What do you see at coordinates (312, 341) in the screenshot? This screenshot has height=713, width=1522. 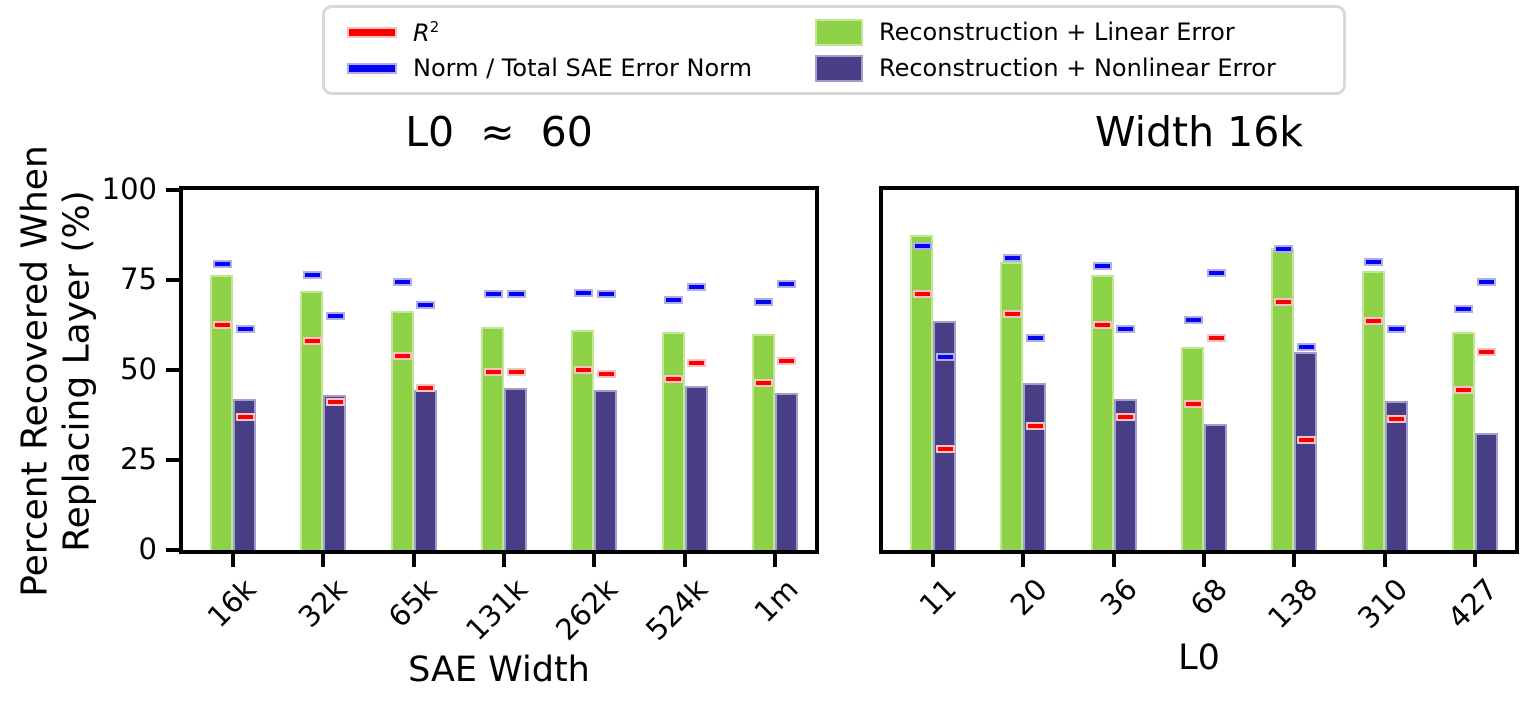 I see `r2-marker-linear-32k` at bounding box center [312, 341].